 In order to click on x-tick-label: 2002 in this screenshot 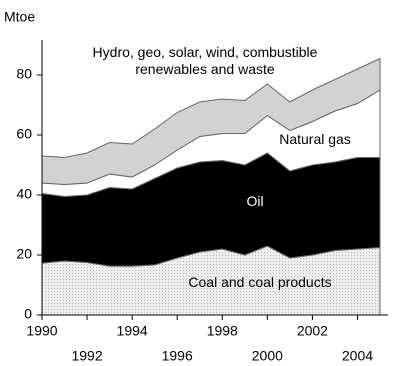, I will do `click(312, 331)`.